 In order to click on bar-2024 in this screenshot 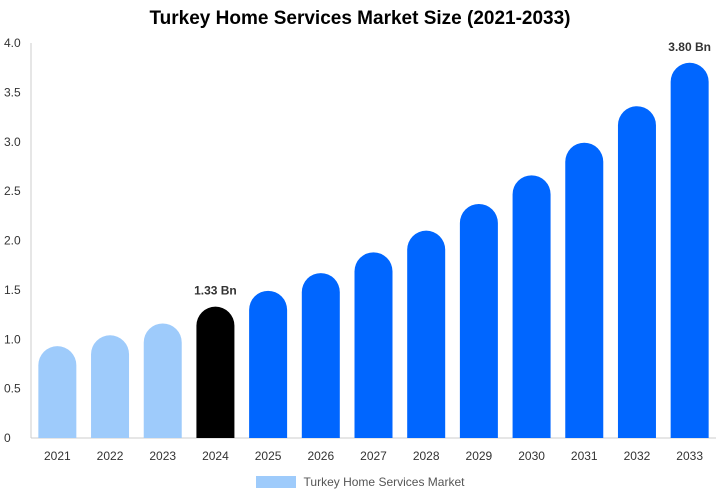, I will do `click(215, 372)`.